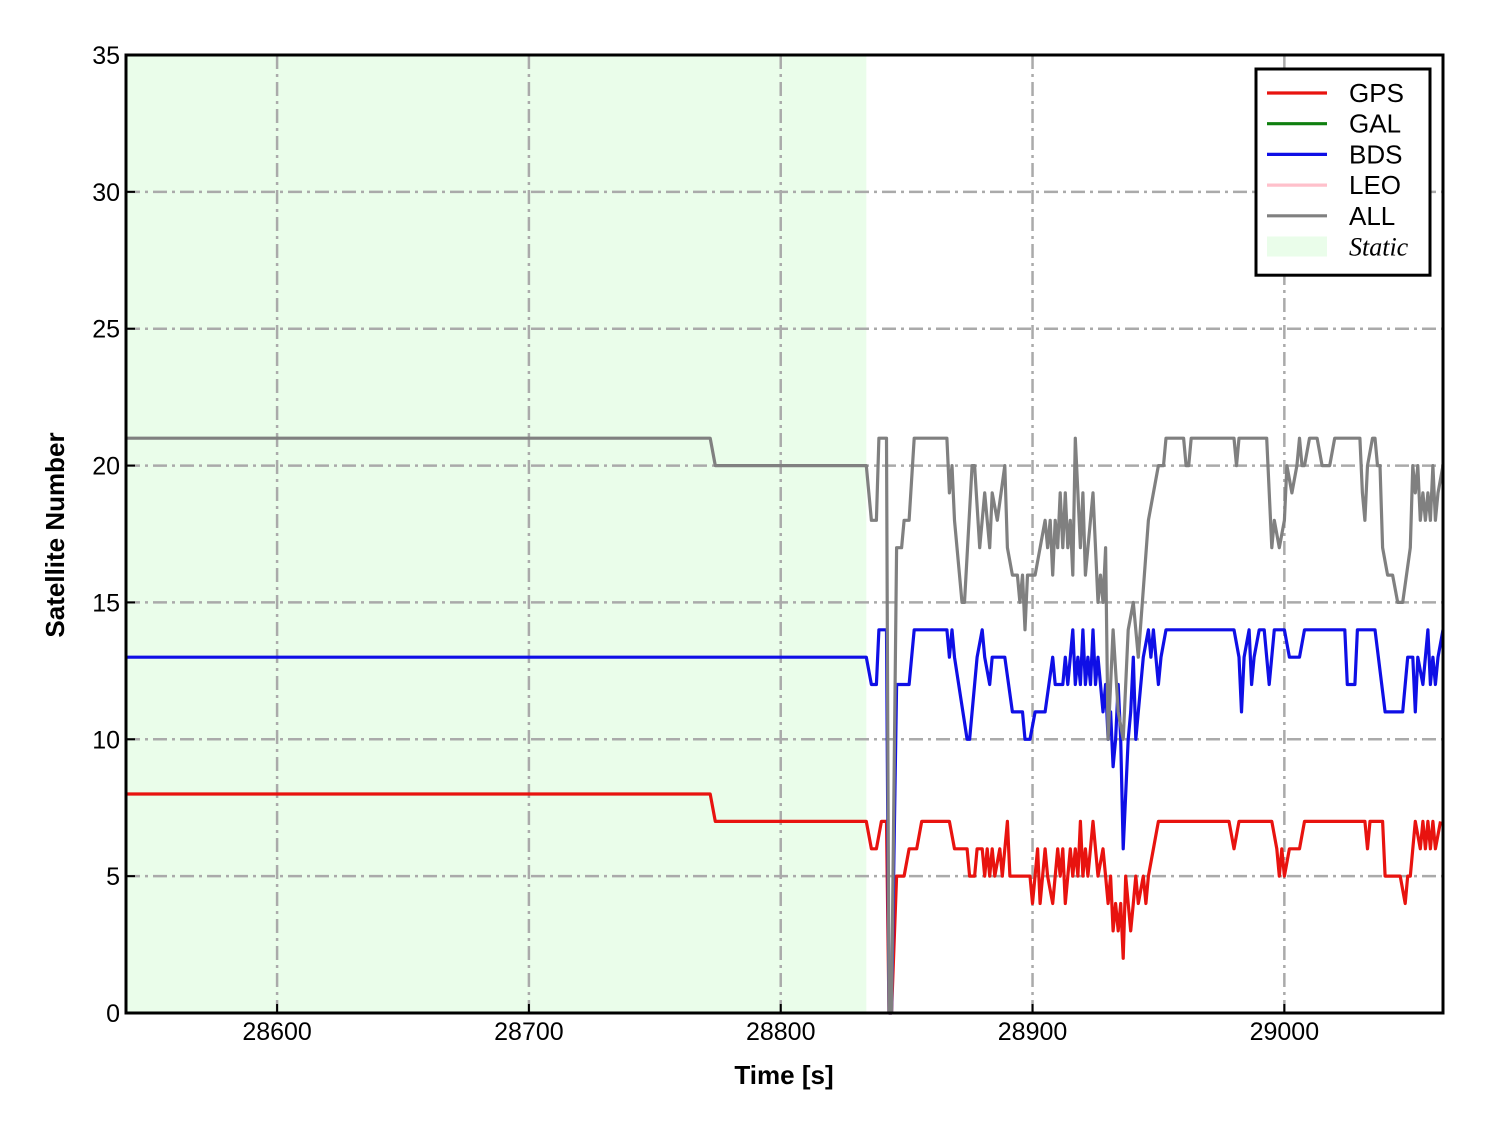 Image resolution: width=1488 pixels, height=1138 pixels. I want to click on x-tick-label-28600: 28600, so click(277, 1032).